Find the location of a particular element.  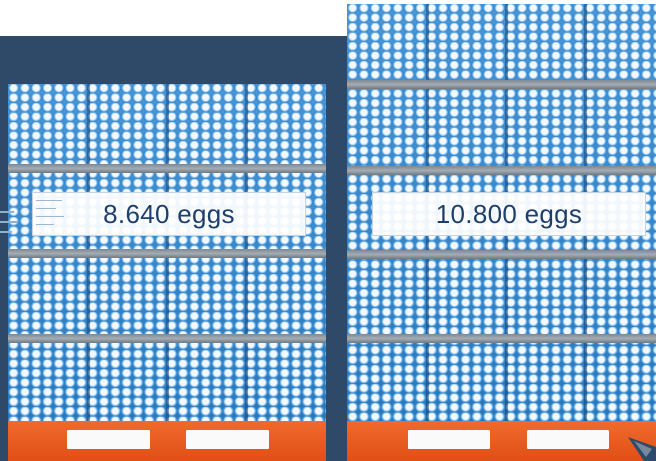

egg-count-text-left: 8.640 eggs is located at coordinates (169, 213).